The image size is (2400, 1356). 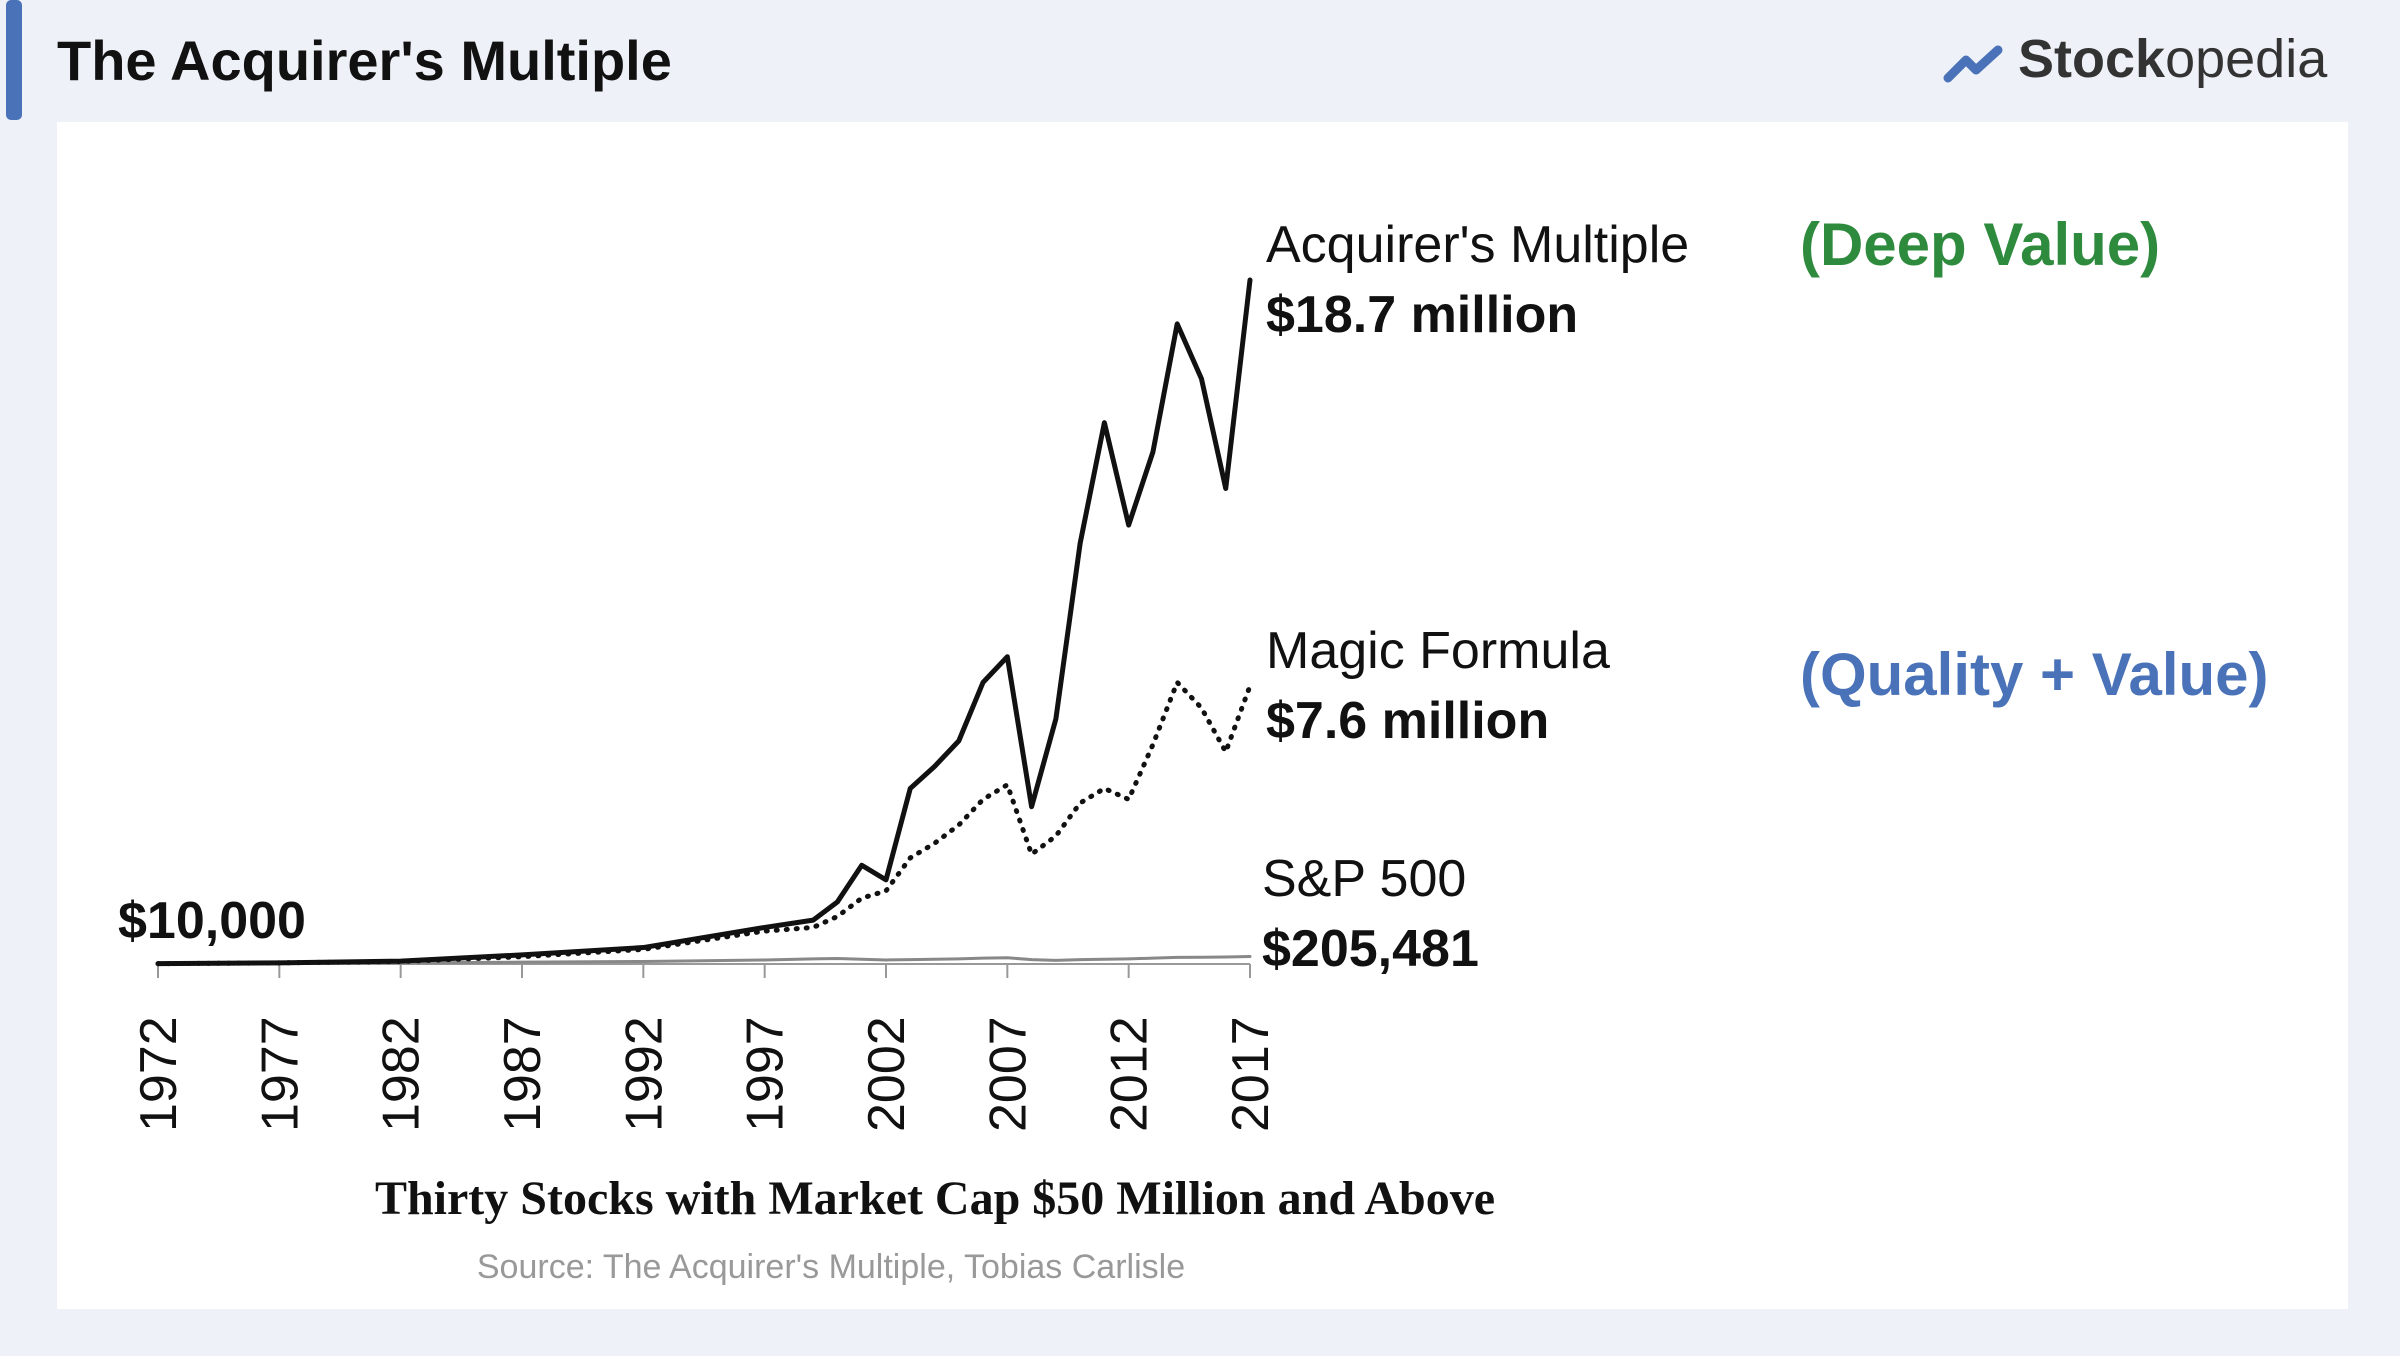 I want to click on annotation: (Deep Value), so click(x=1980, y=244).